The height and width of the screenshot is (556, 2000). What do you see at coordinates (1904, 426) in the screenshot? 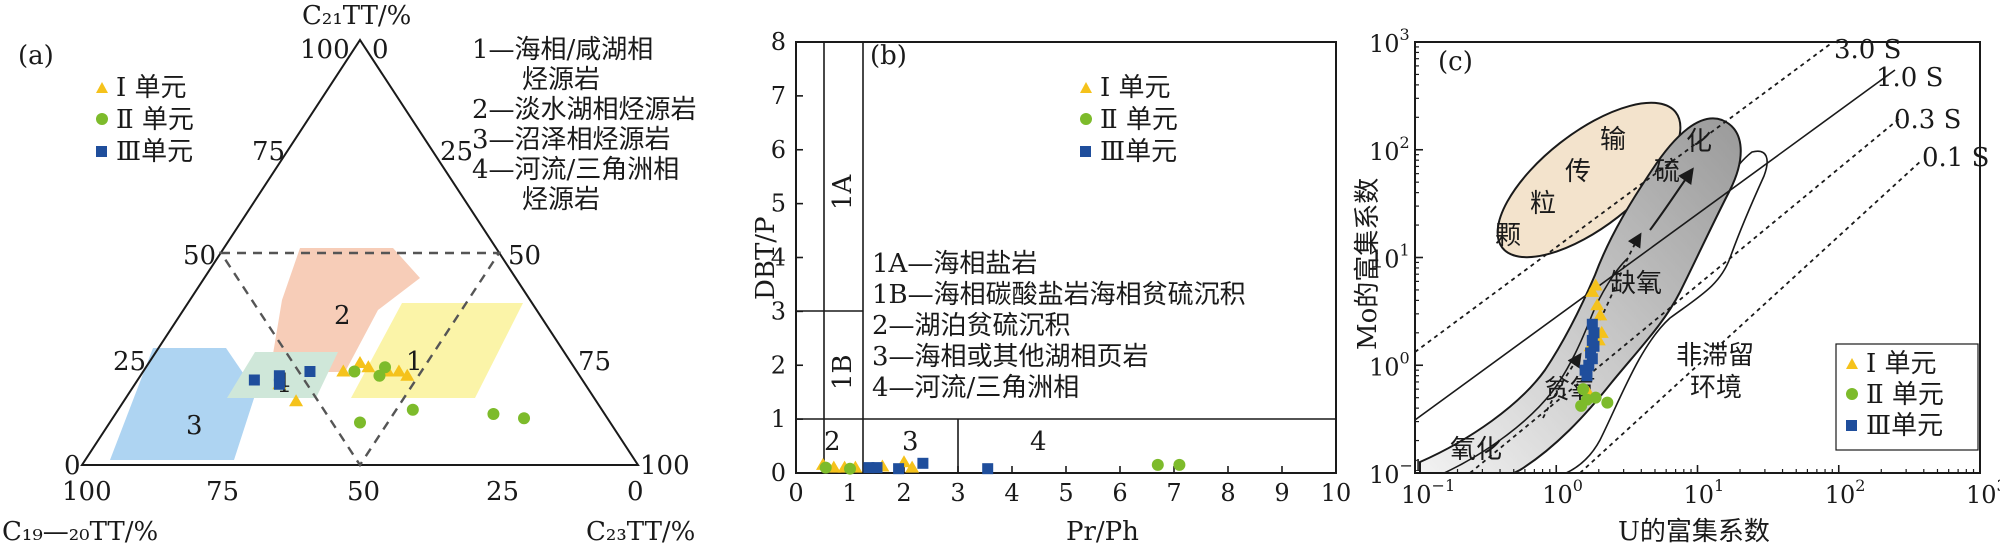
I see `legend-c-unit3: Ⅲ单元` at bounding box center [1904, 426].